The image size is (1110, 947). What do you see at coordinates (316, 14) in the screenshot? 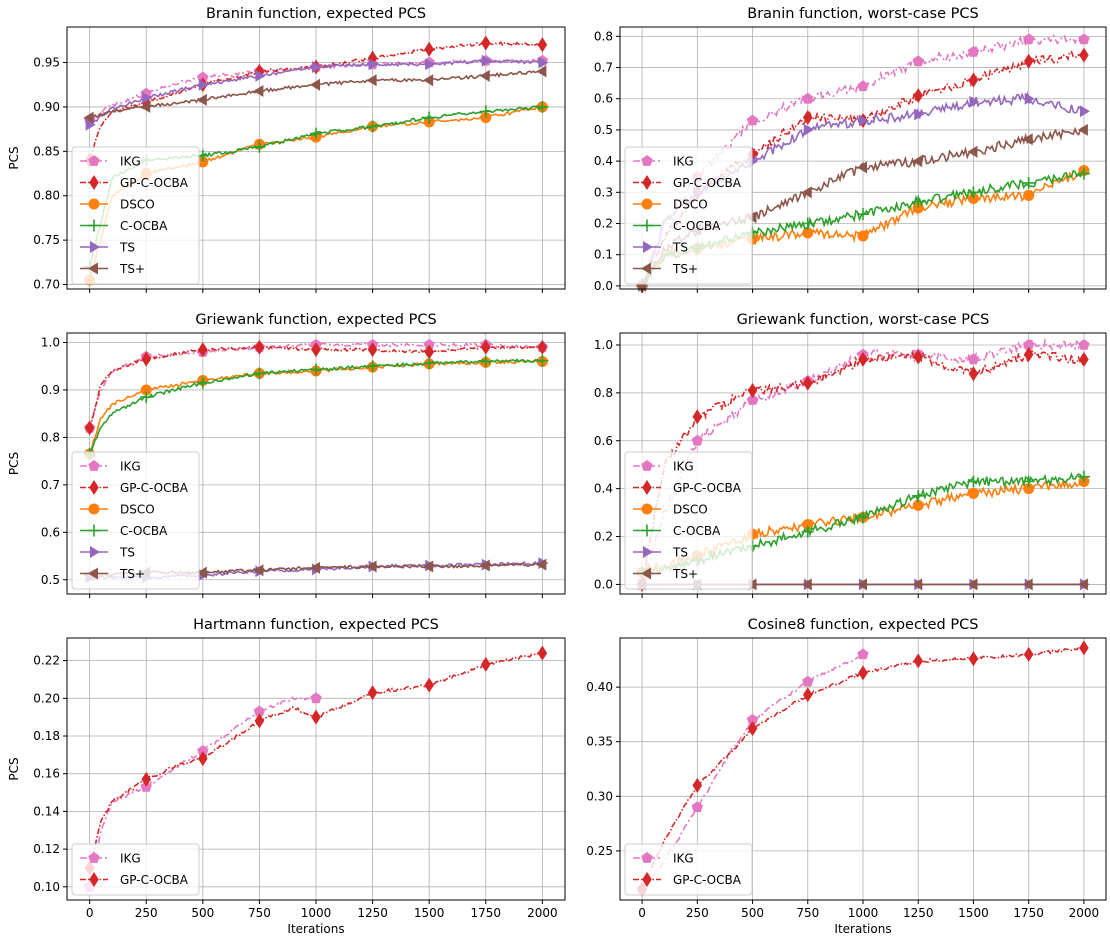
I see `subplot-title: Branin function, expected PCS` at bounding box center [316, 14].